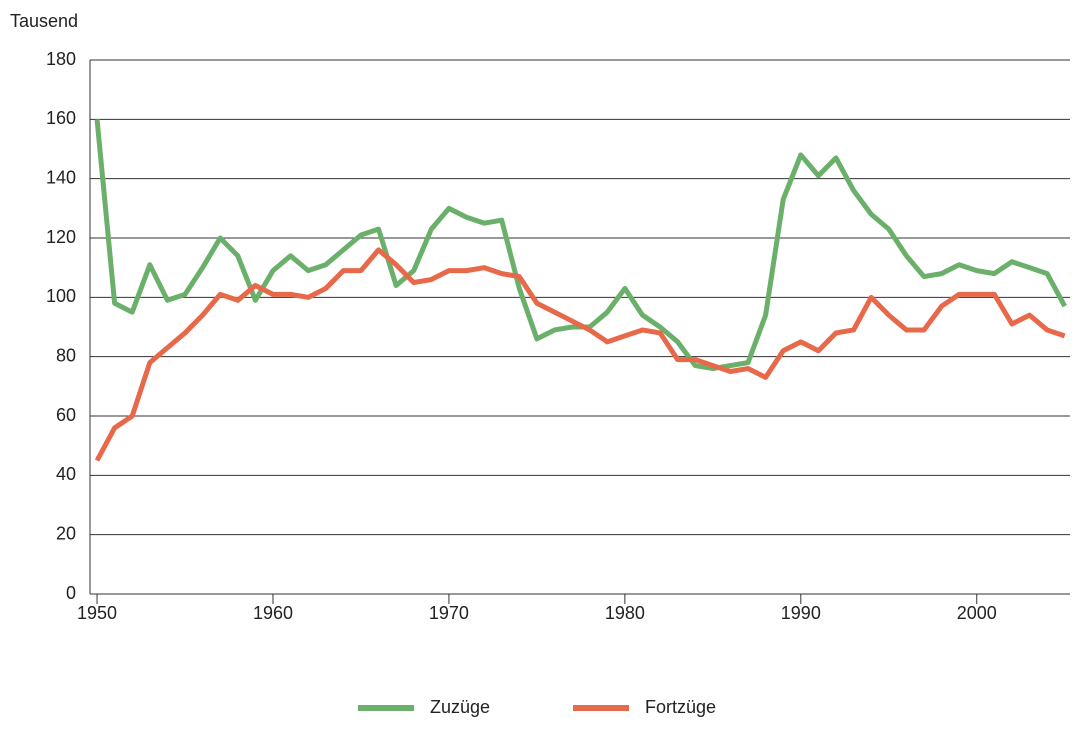 Image resolution: width=1072 pixels, height=730 pixels. Describe the element at coordinates (97, 613) in the screenshot. I see `x-tick-label: 1950` at that location.